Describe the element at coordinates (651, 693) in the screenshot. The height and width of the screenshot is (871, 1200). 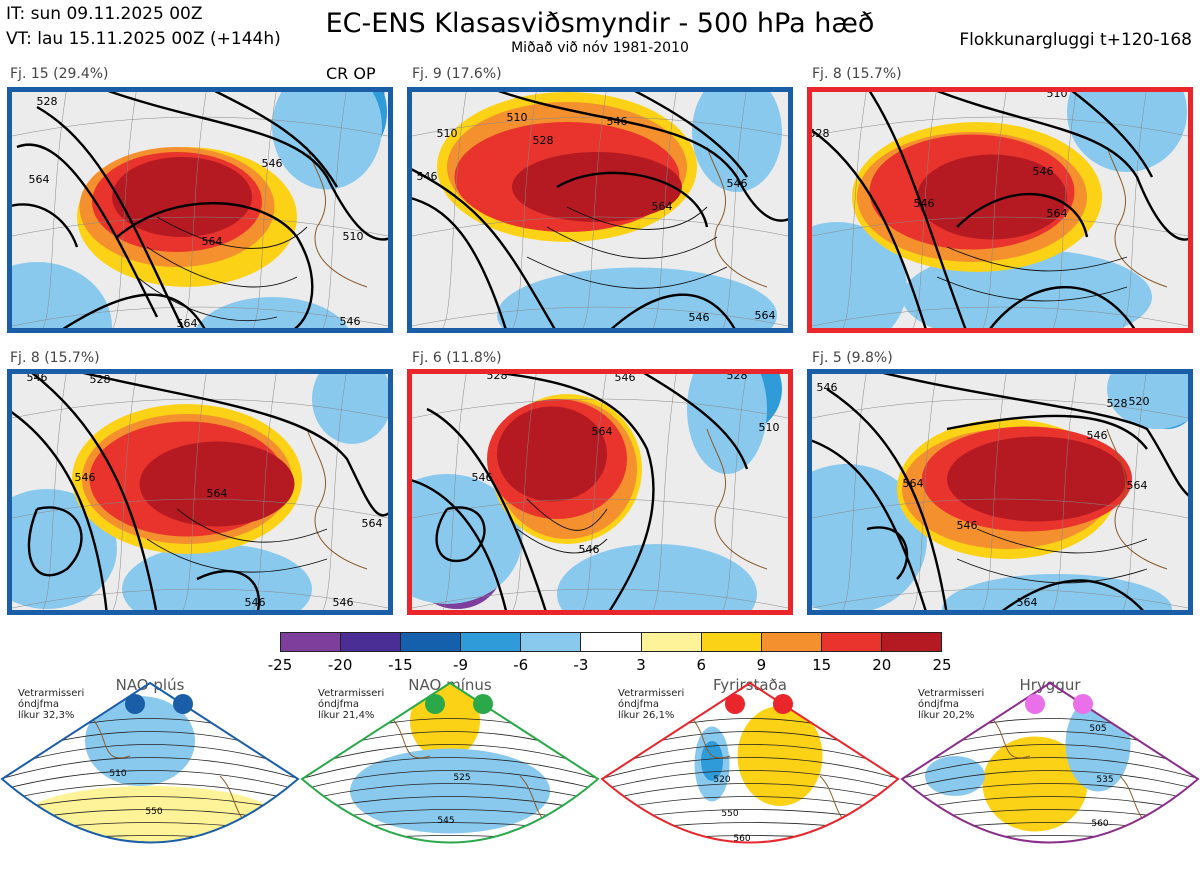
I see `regime-info-line: Vetrarmisseri` at that location.